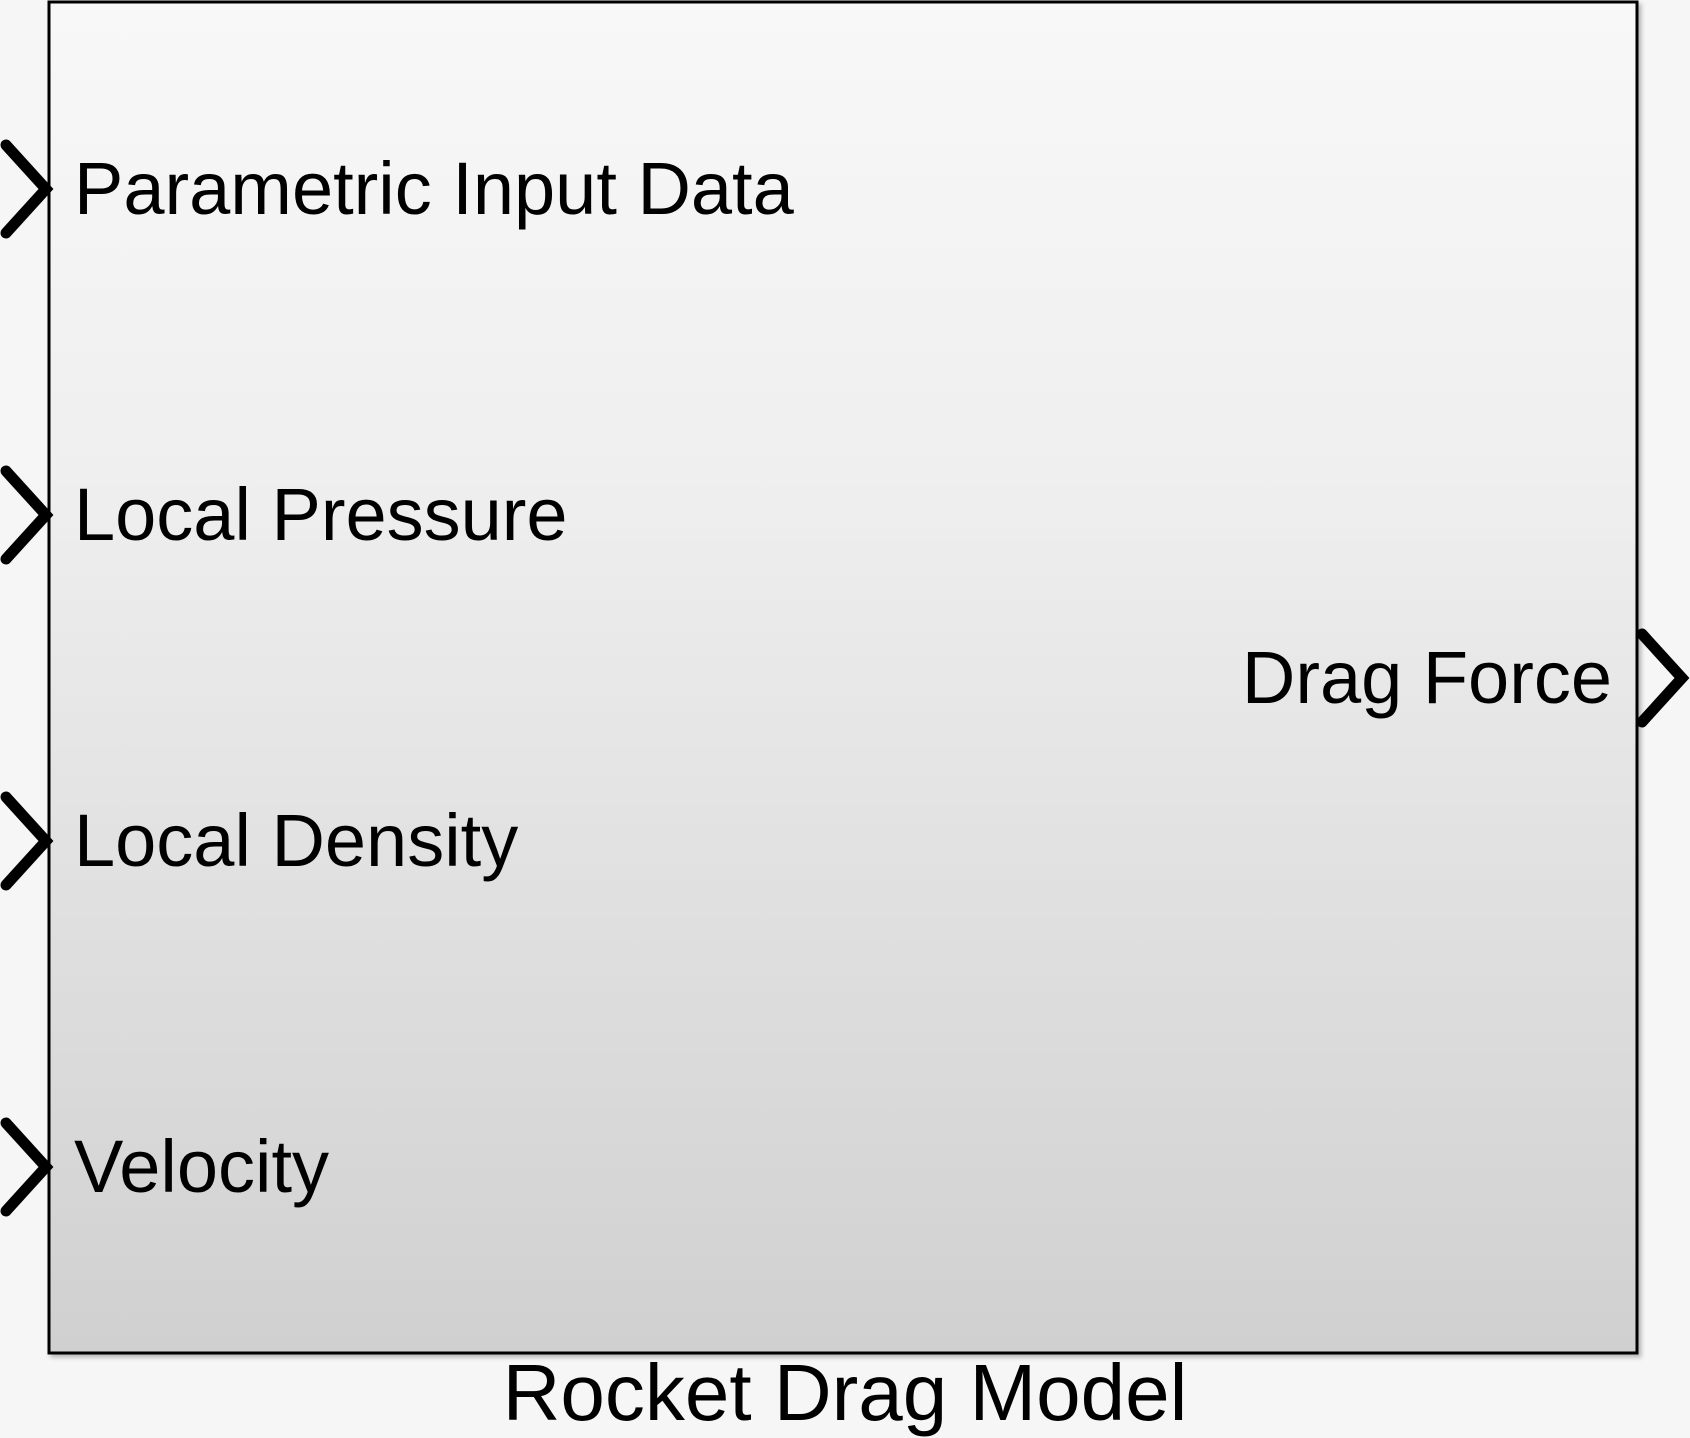 This screenshot has width=1690, height=1438. Describe the element at coordinates (434, 188) in the screenshot. I see `input-port-label: Parametric Input Data` at that location.